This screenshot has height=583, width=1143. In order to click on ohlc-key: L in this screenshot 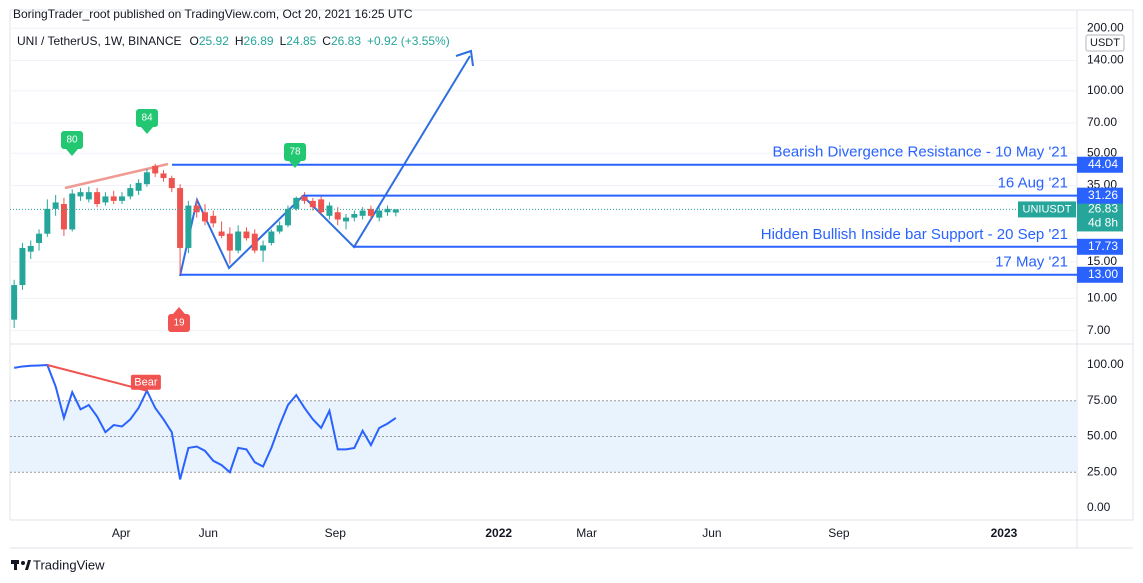, I will do `click(283, 41)`.